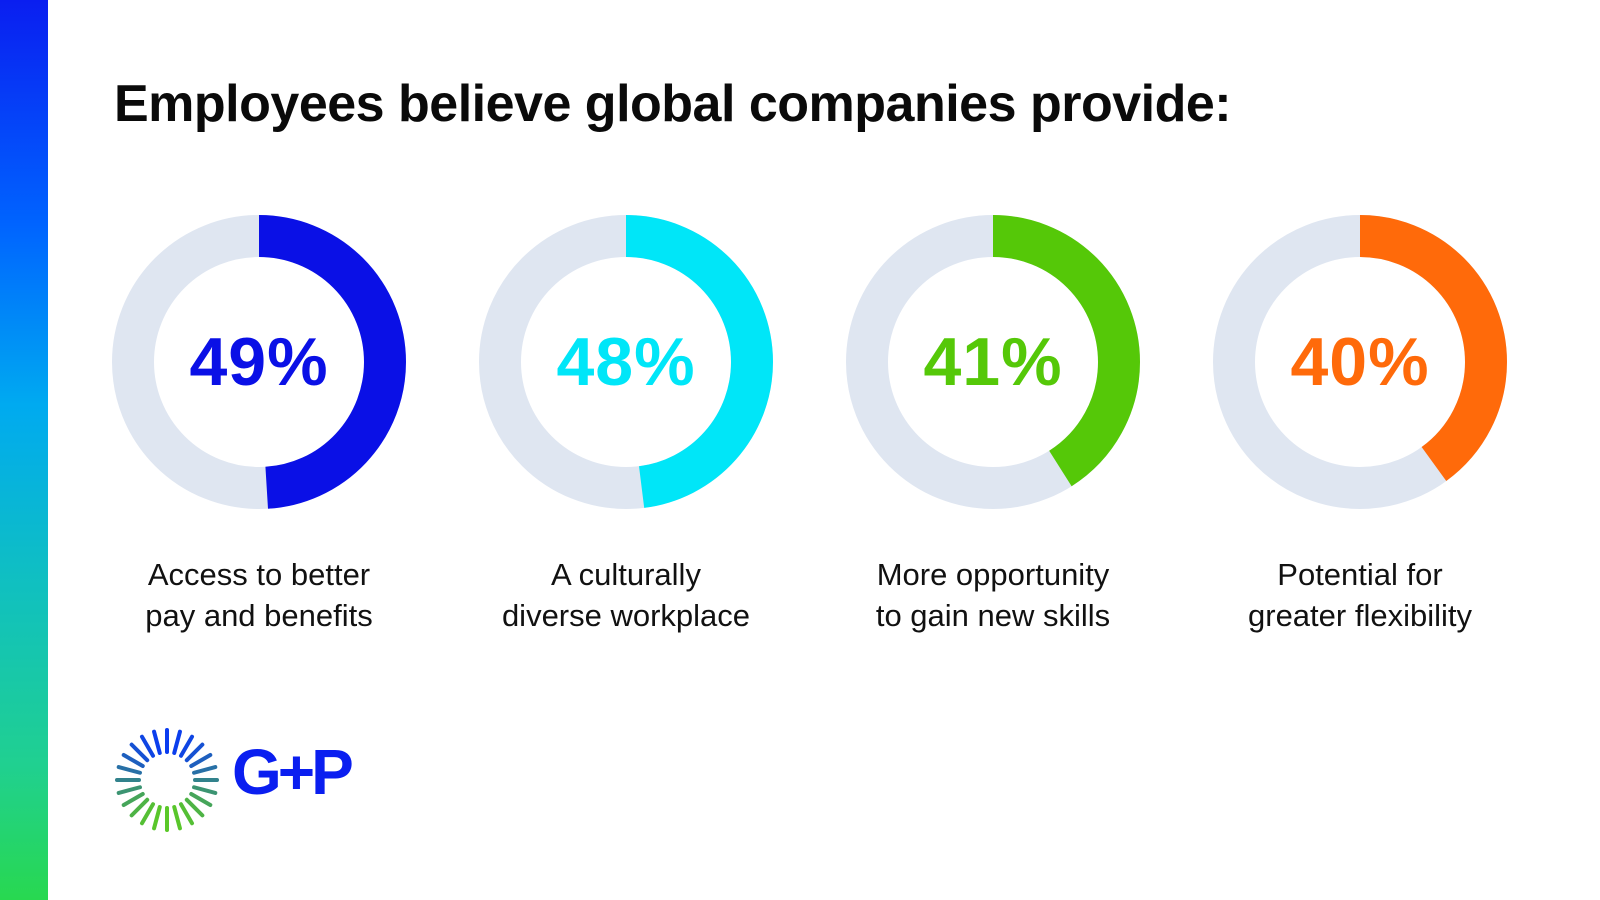 This screenshot has width=1600, height=900. I want to click on logo-wordmark: G+P, so click(293, 772).